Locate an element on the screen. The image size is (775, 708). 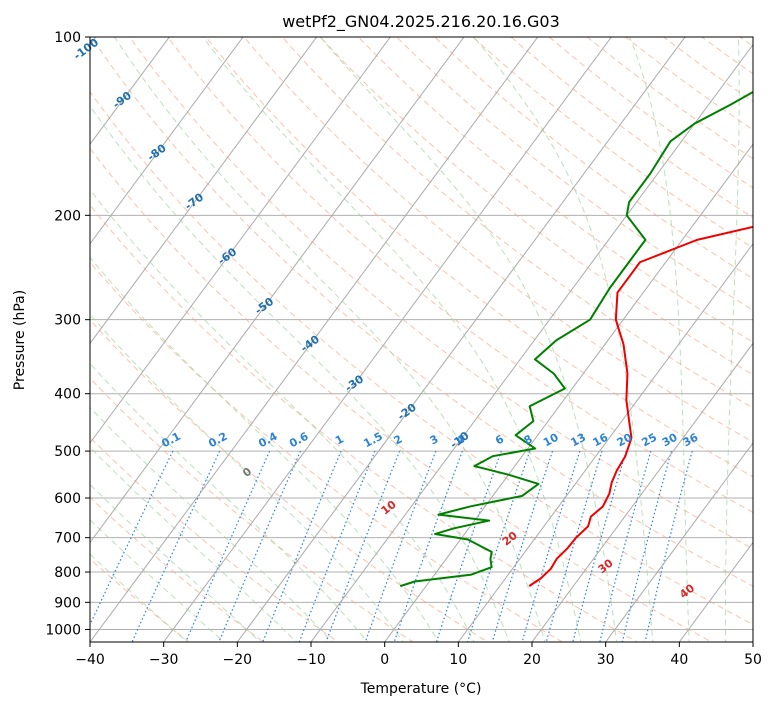
x-tick-label: −10 is located at coordinates (311, 660).